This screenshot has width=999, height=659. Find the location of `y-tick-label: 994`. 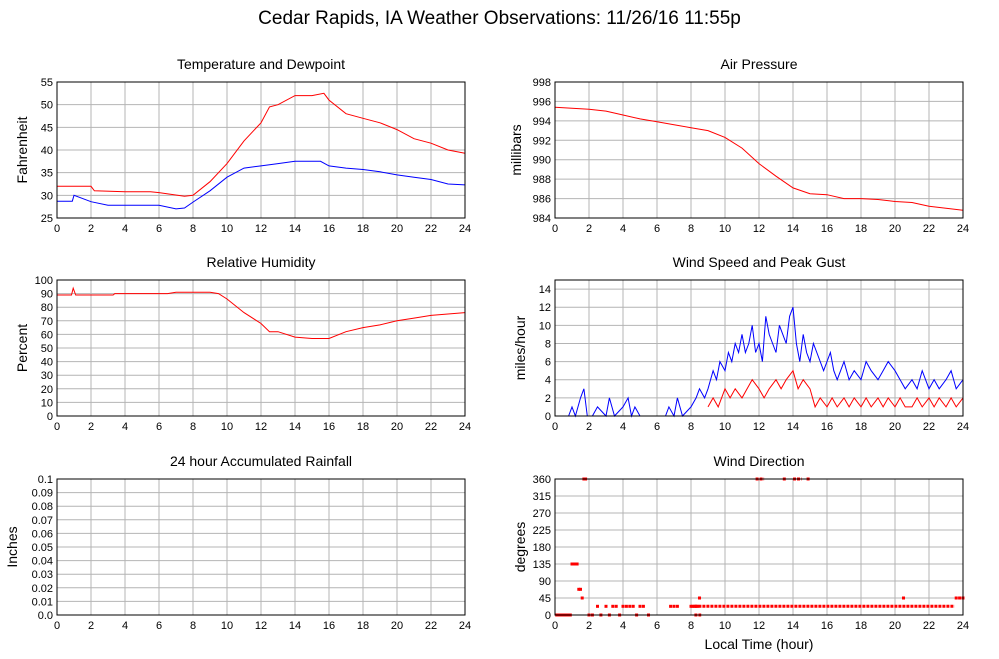

y-tick-label: 994 is located at coordinates (542, 122).